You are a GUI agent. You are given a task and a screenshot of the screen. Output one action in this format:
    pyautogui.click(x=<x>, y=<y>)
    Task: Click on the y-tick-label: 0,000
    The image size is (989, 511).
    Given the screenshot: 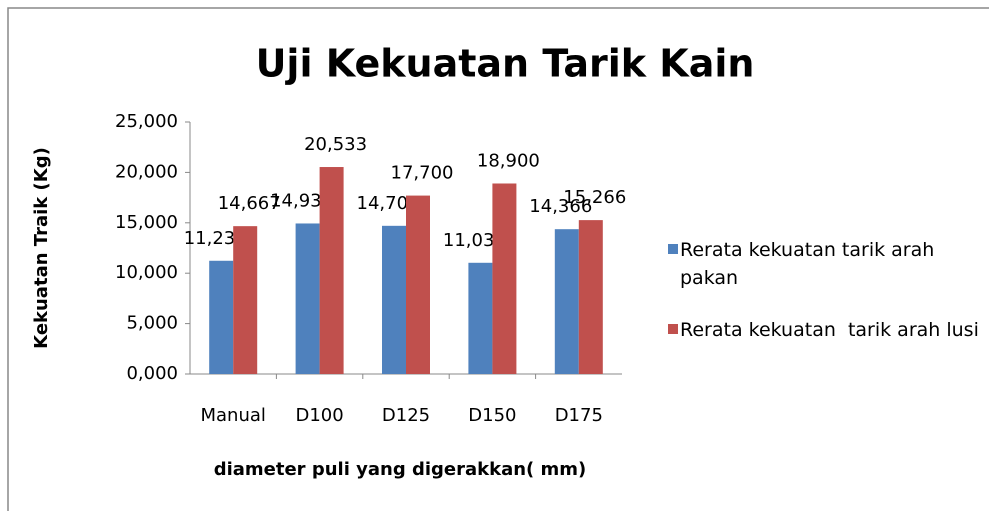 What is the action you would take?
    pyautogui.click(x=152, y=373)
    